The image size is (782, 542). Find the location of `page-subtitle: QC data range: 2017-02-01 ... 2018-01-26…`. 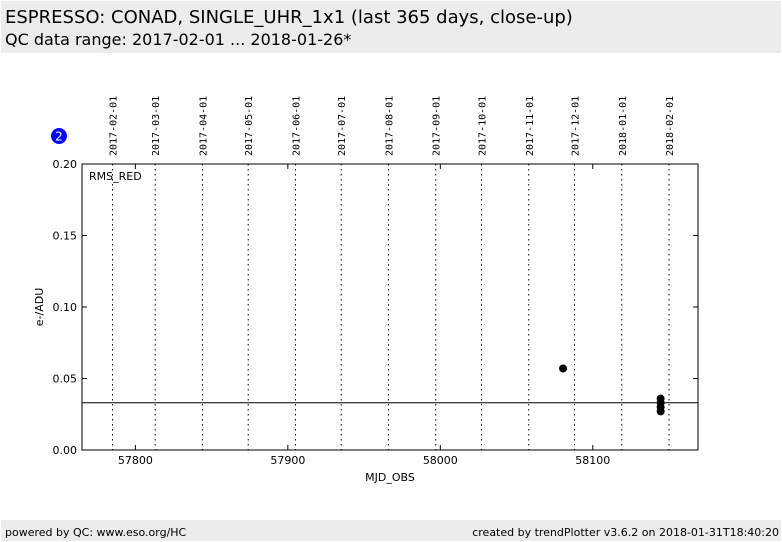

page-subtitle: QC data range: 2017-02-01 ... 2018-01-26… is located at coordinates (178, 39).